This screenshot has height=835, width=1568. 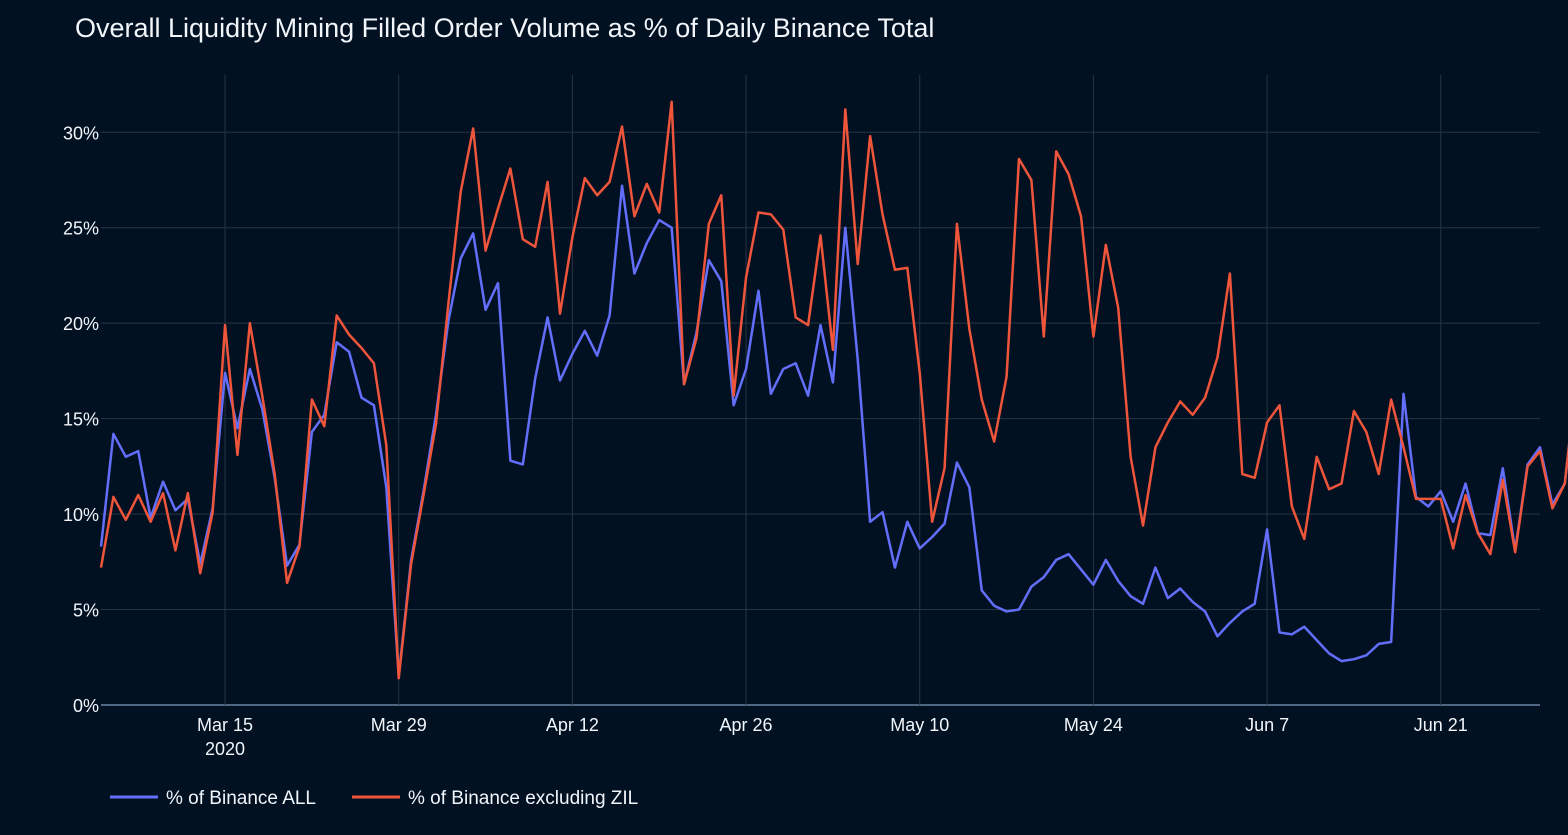 I want to click on legend-item-binance-all: % of Binance ALL, so click(x=213, y=798).